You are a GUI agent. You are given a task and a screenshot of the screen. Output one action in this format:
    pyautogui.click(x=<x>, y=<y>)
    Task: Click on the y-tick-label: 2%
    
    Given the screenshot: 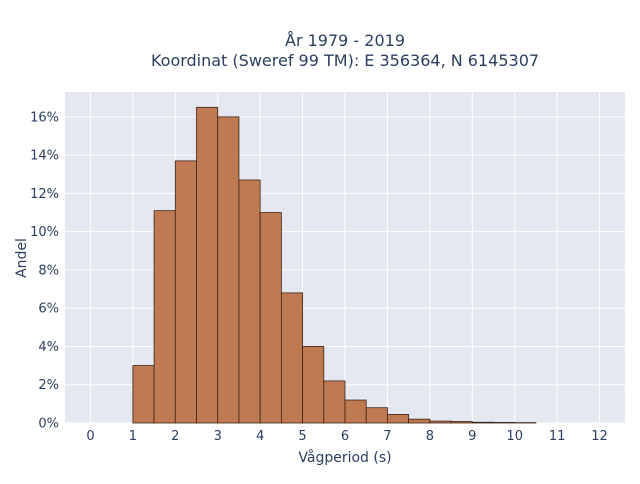 What is the action you would take?
    pyautogui.click(x=48, y=385)
    